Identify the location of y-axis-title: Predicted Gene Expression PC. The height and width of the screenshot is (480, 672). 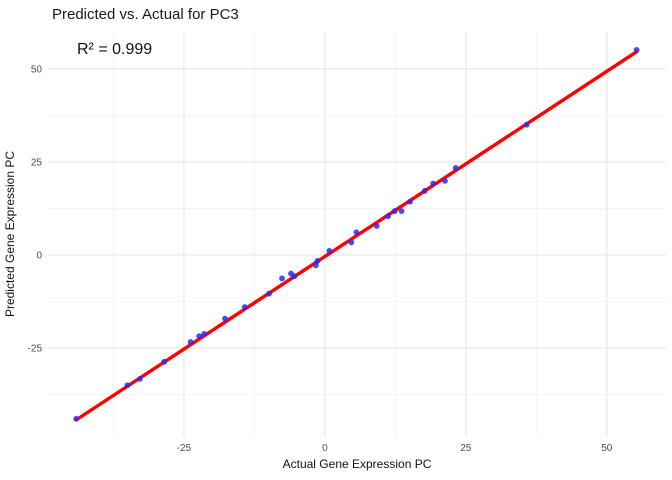
(10, 234).